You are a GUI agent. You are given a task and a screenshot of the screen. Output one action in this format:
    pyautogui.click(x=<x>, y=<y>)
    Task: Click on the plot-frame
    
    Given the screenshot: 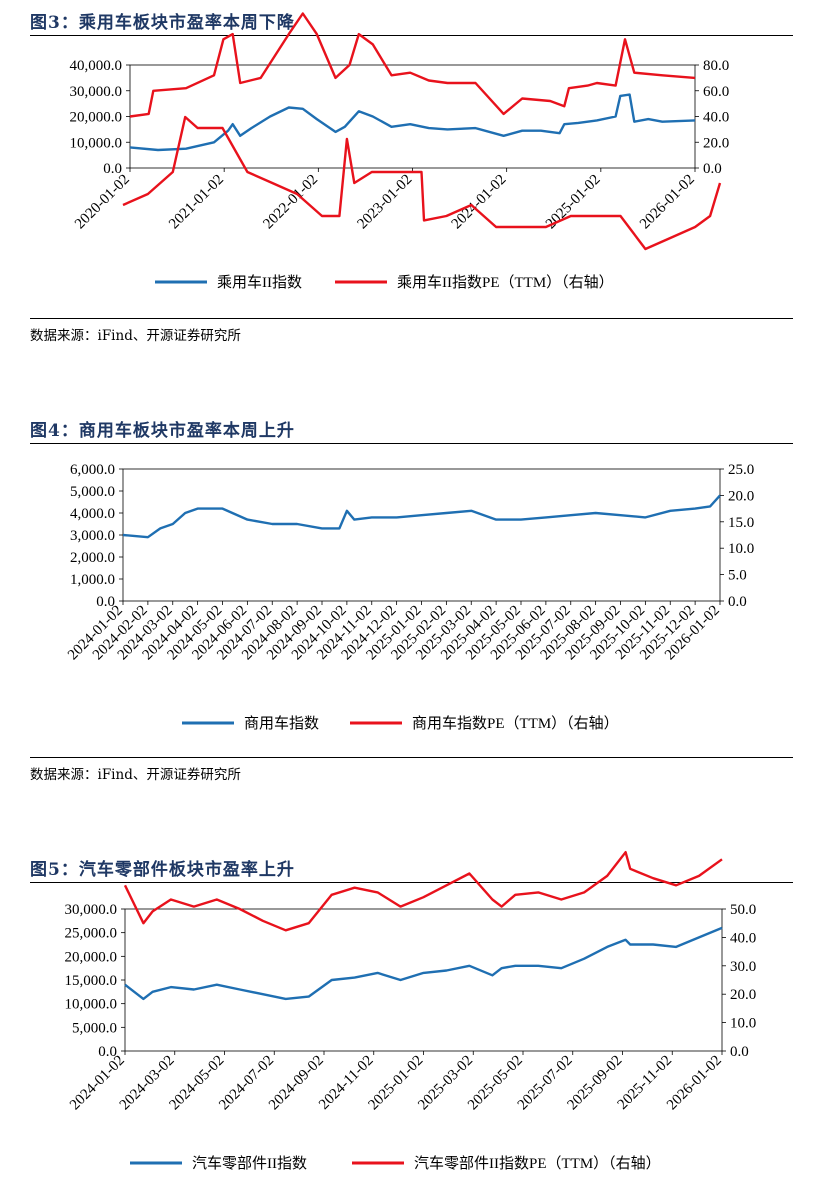 What is the action you would take?
    pyautogui.click(x=423, y=980)
    